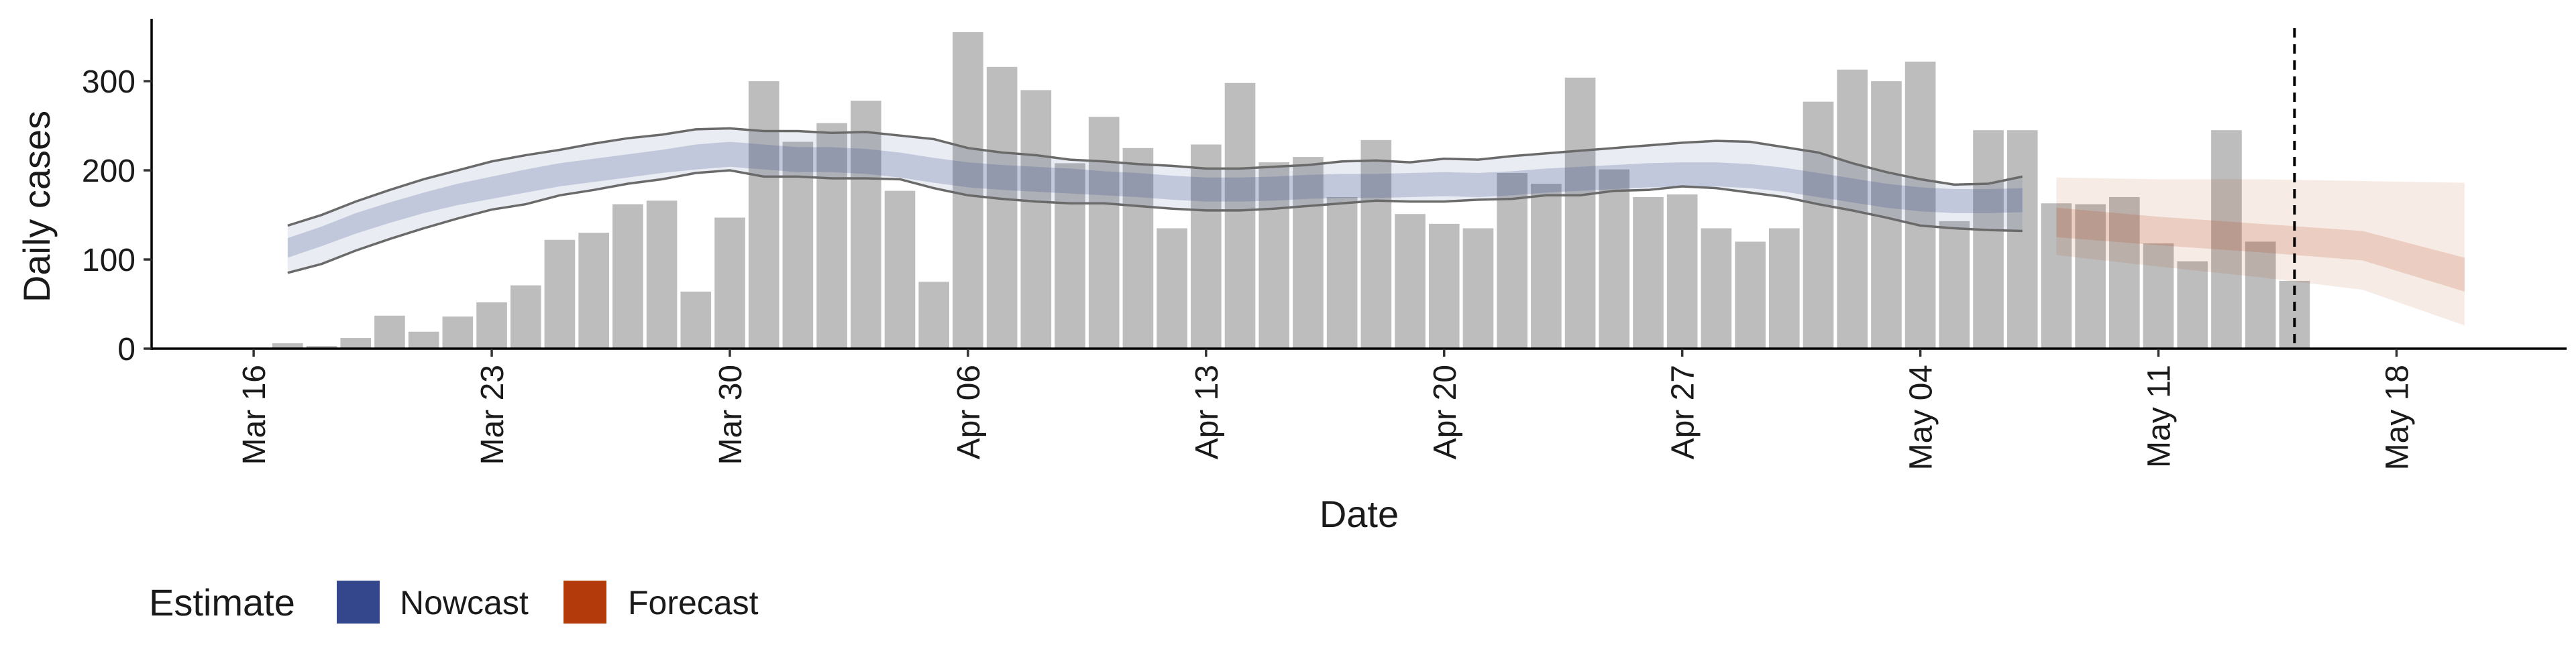 Image resolution: width=2576 pixels, height=647 pixels. Describe the element at coordinates (1683, 412) in the screenshot. I see `x-tick-label: Apr 27` at that location.